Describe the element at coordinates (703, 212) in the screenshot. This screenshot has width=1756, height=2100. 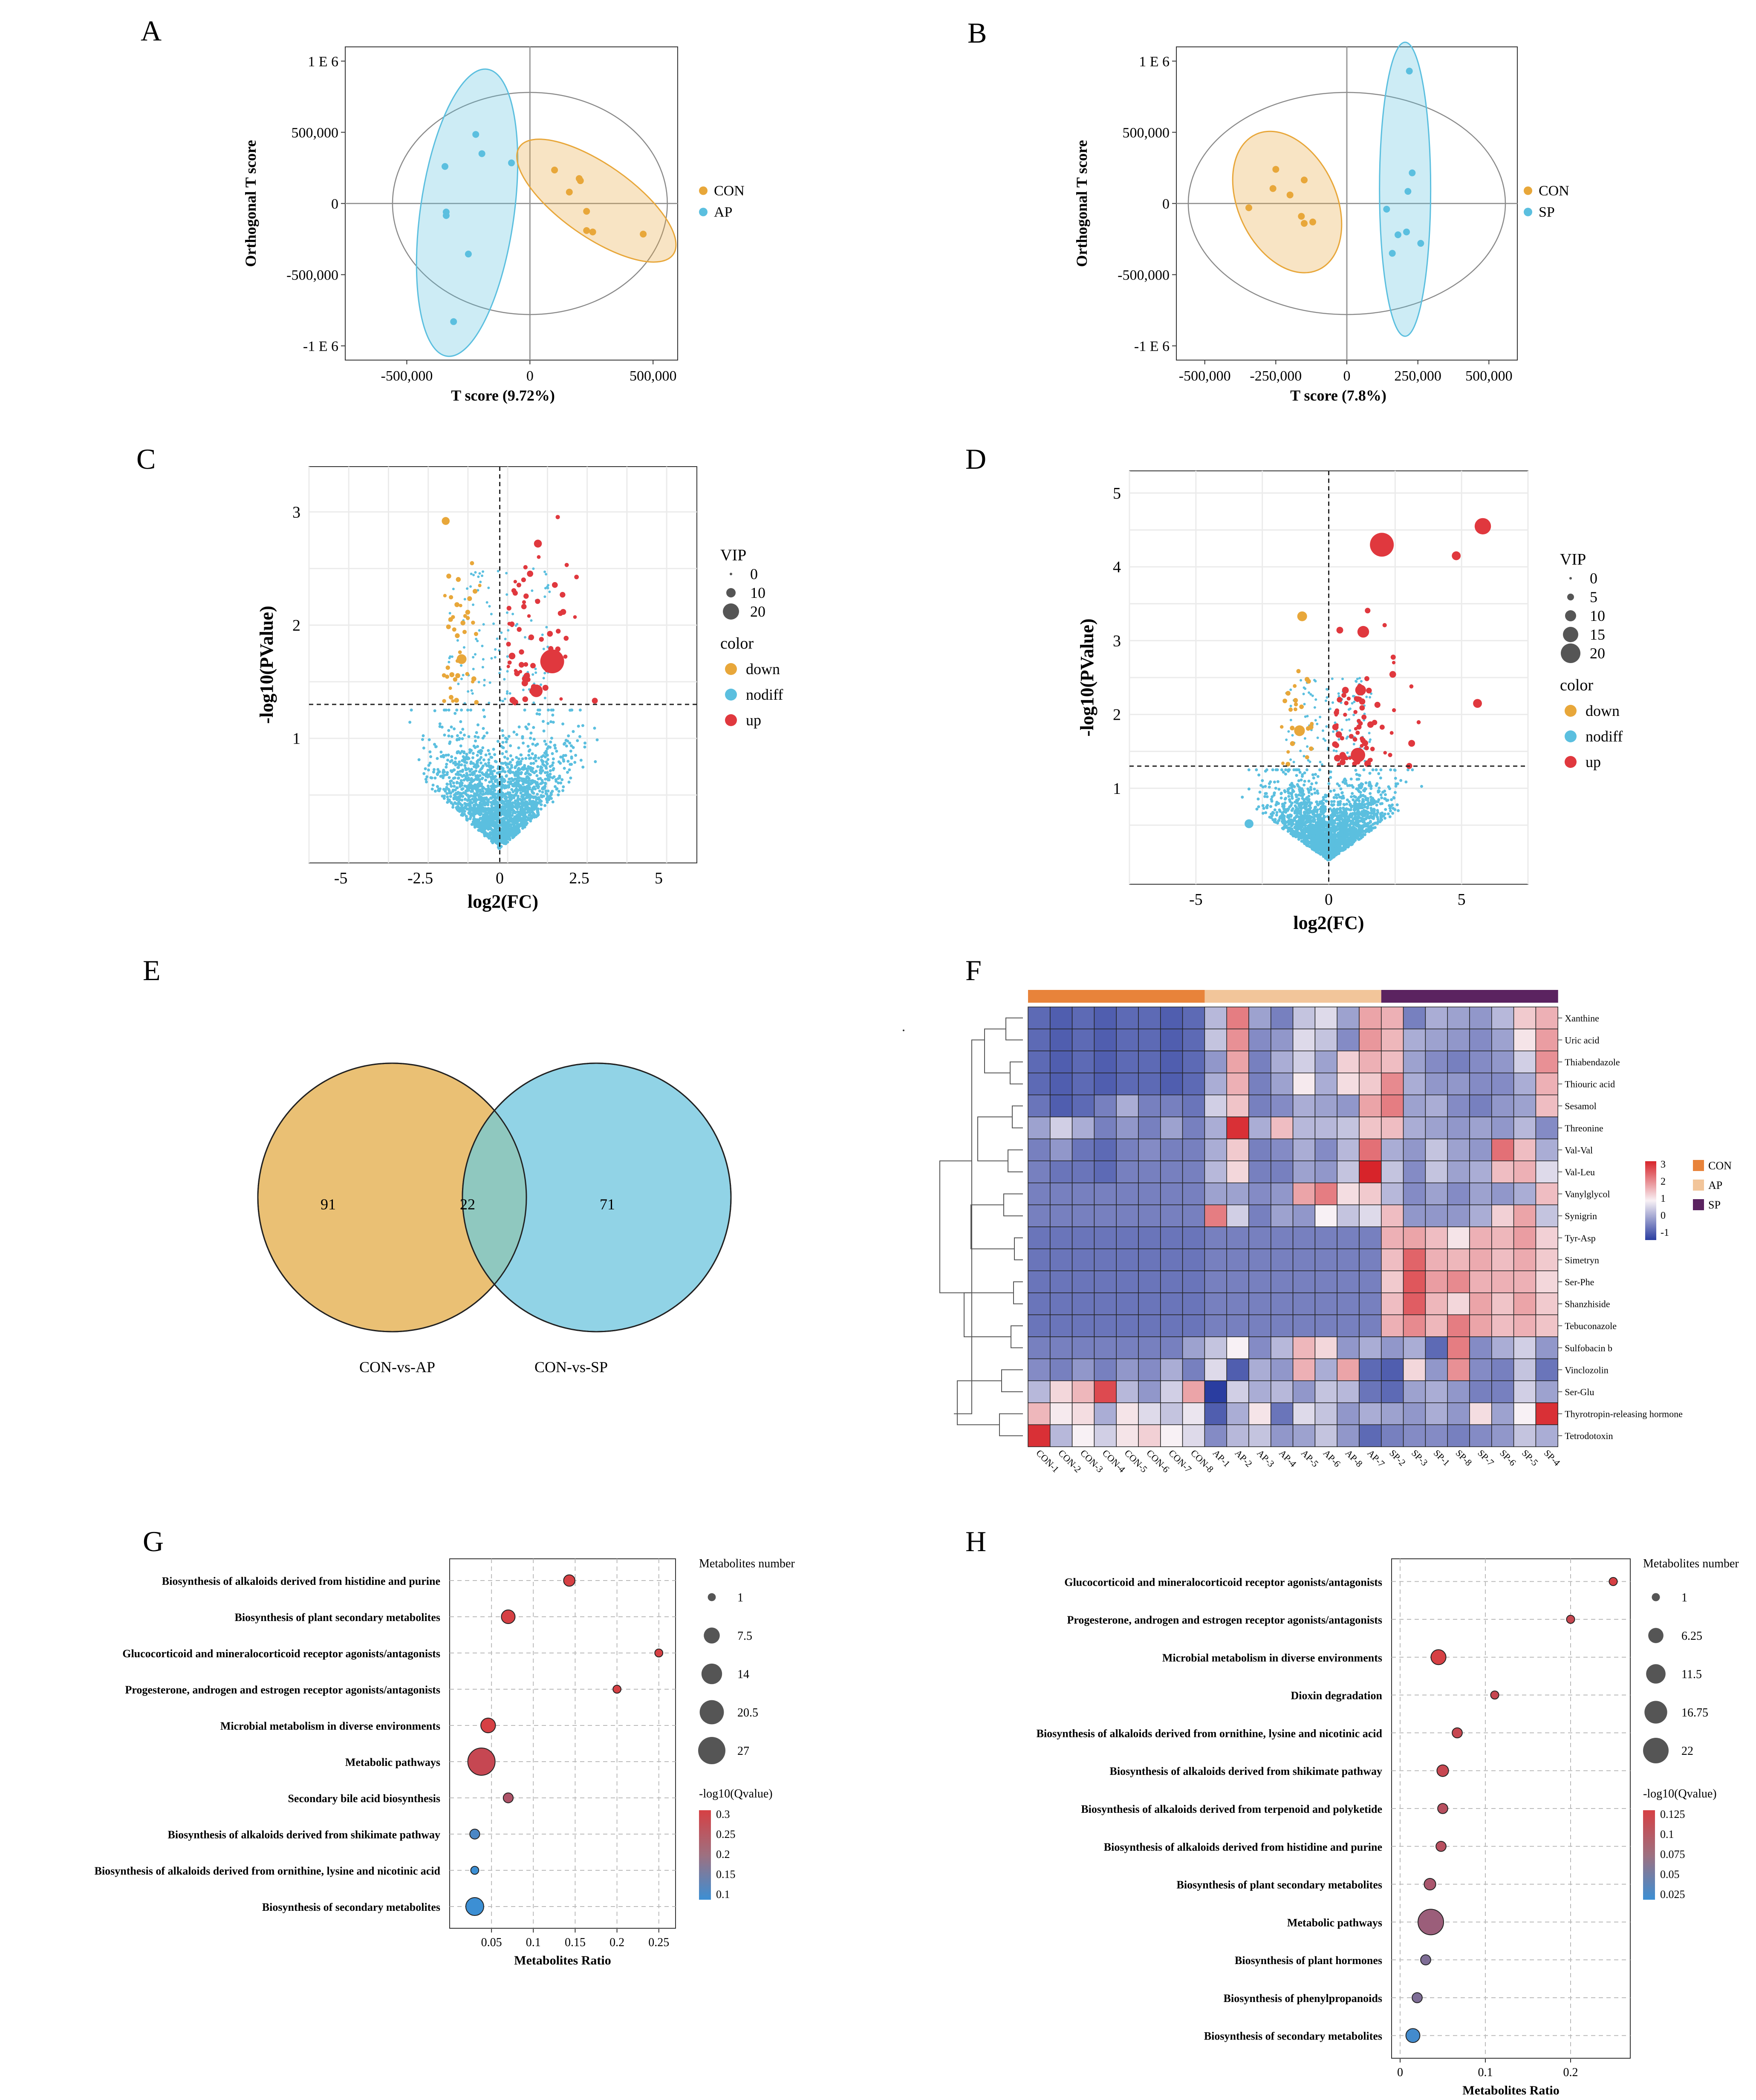
I see `legend-swatch-ap` at that location.